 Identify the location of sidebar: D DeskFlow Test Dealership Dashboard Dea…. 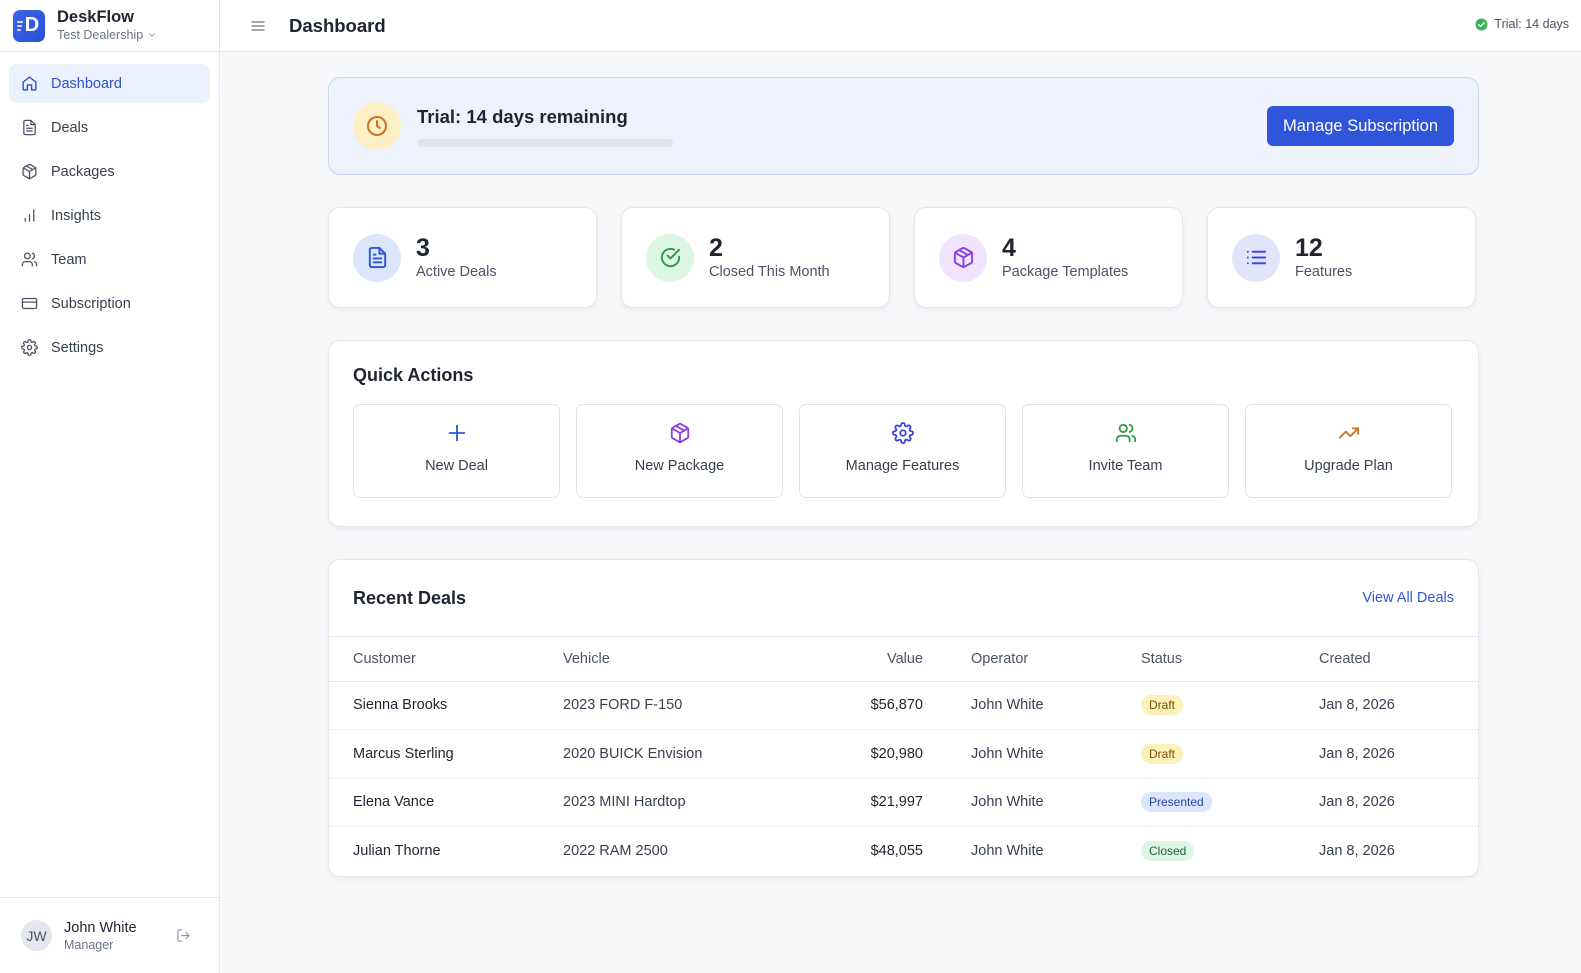
(110, 486).